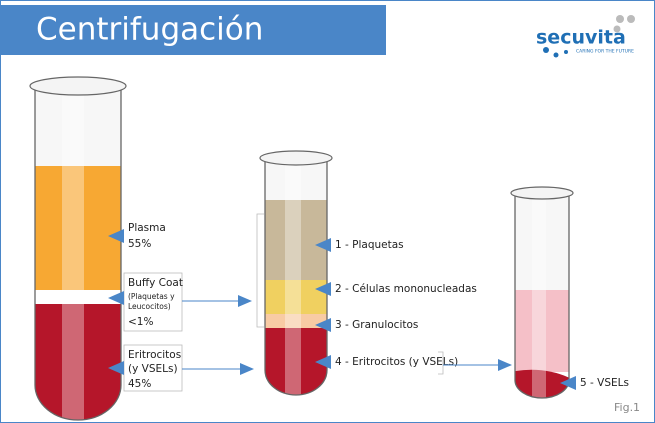  I want to click on label: <1%, so click(140, 322).